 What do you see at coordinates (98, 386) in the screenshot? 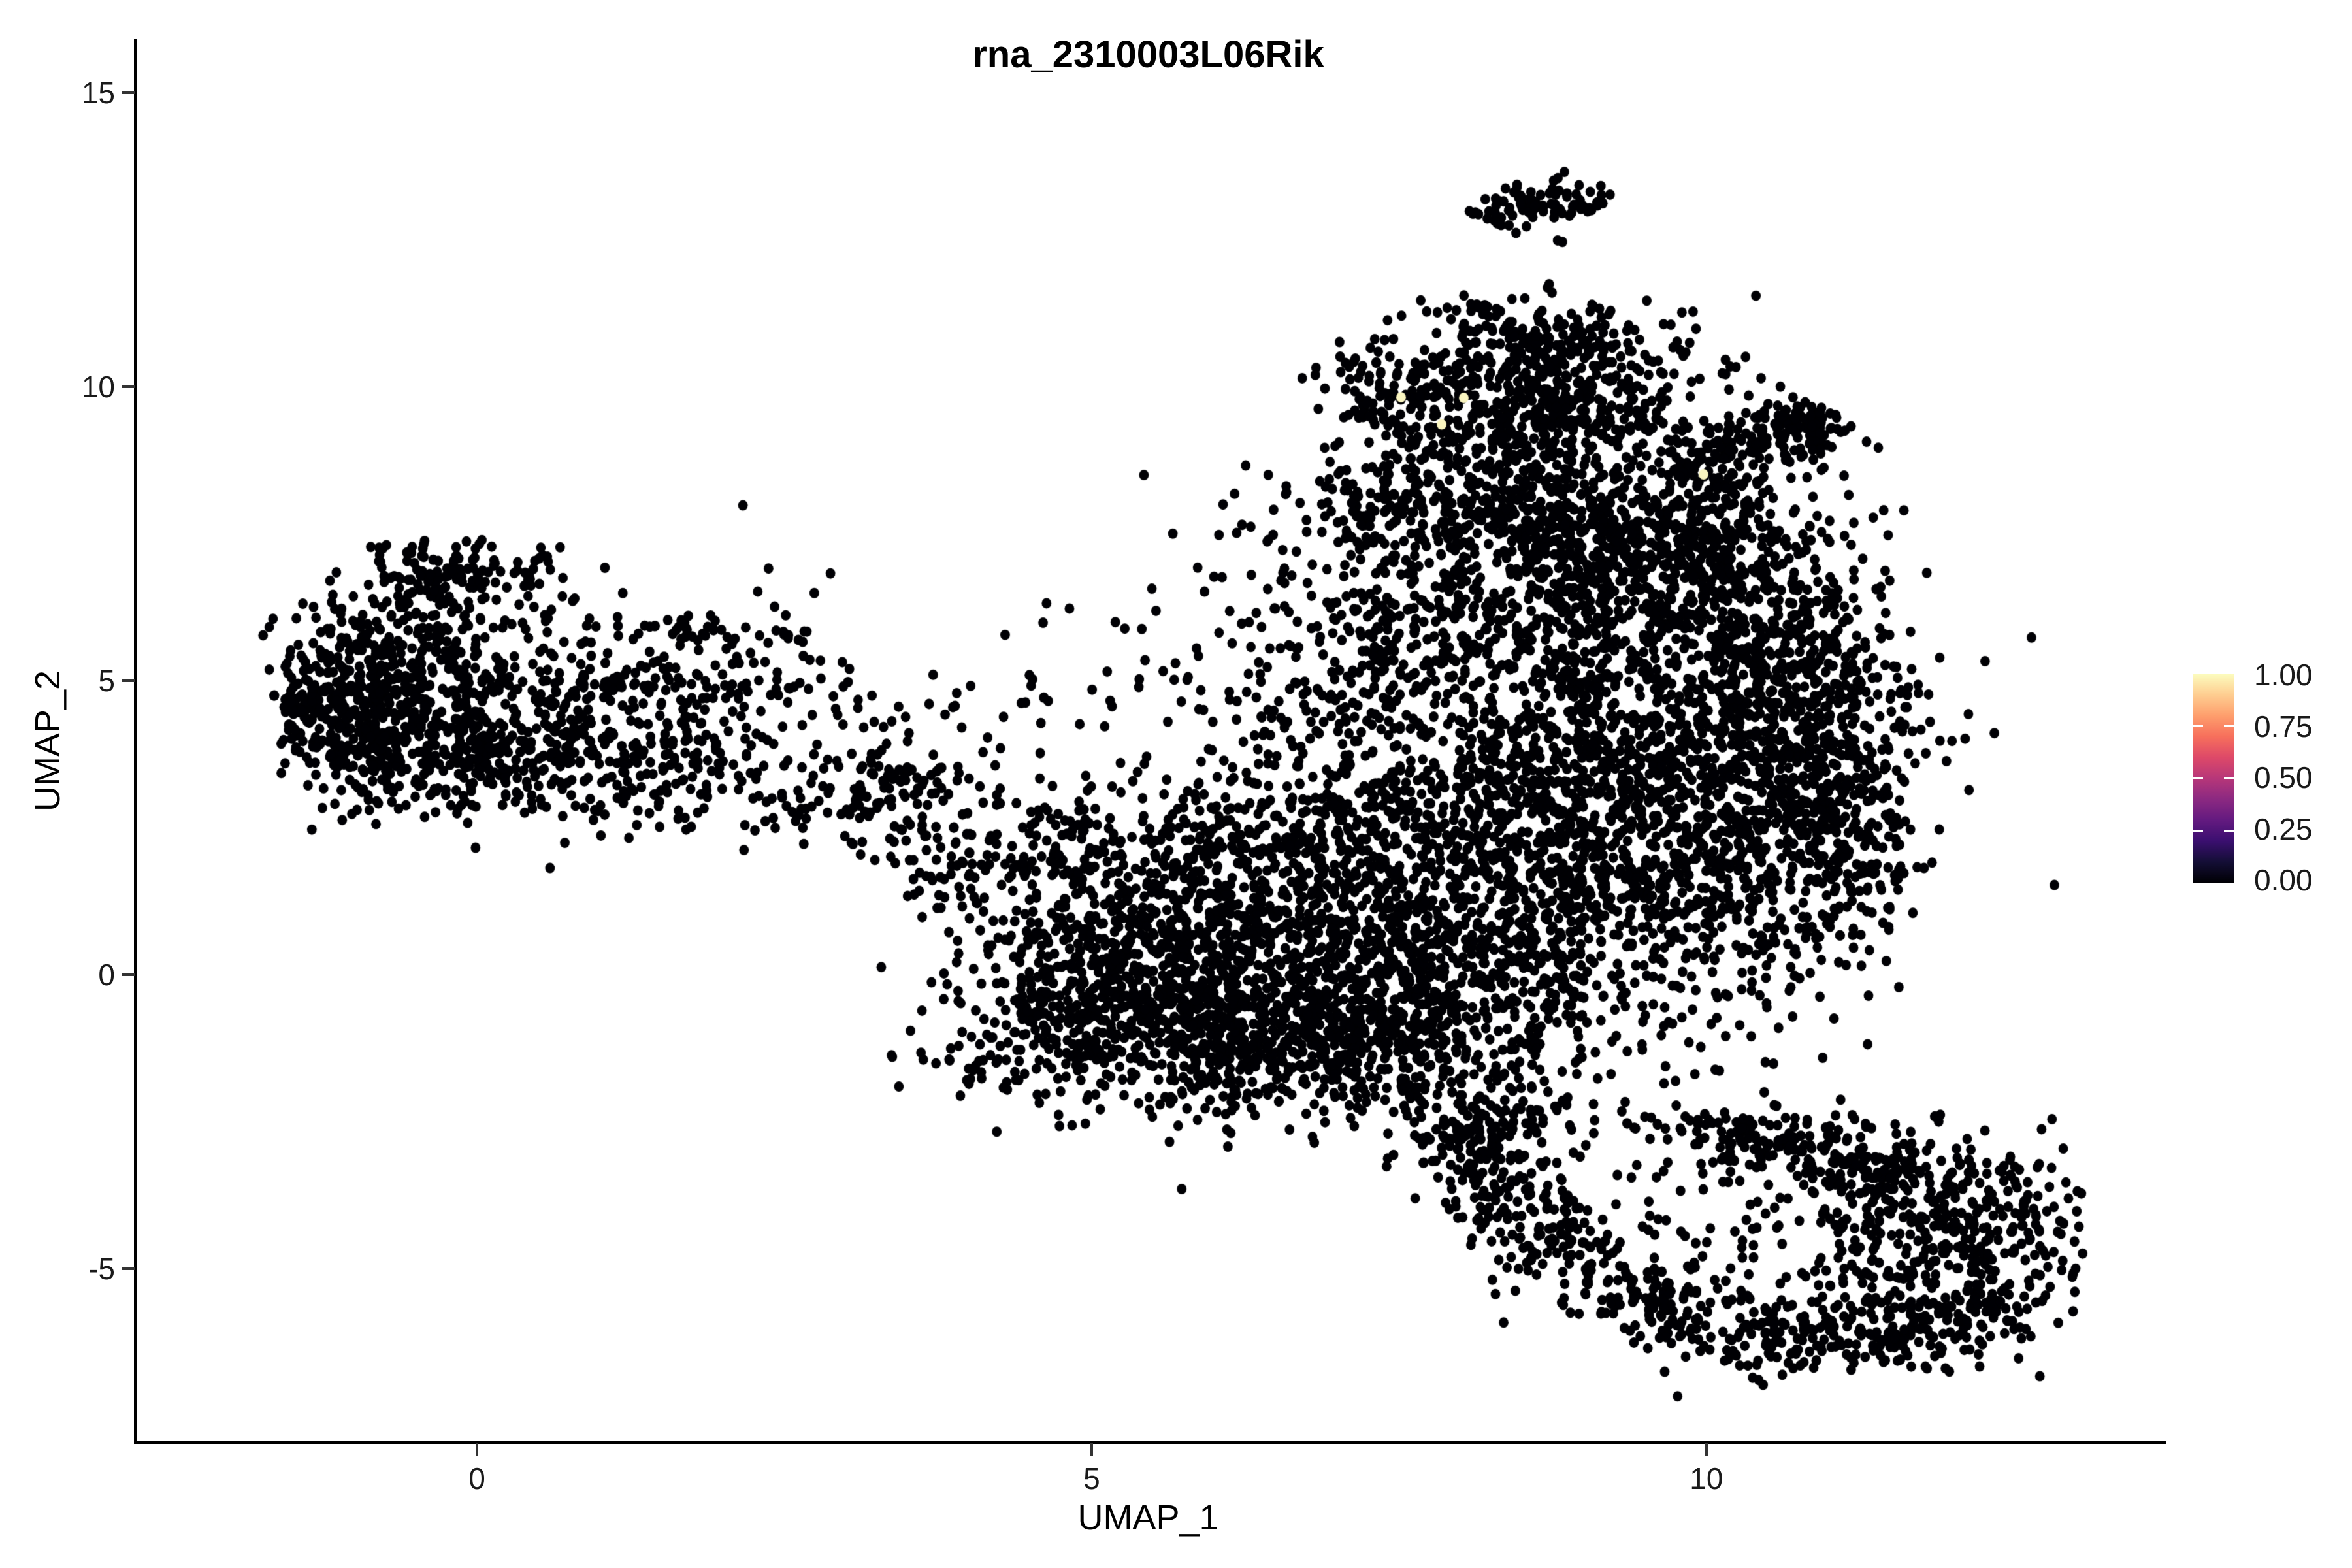
I see `y-tick-label: 10` at bounding box center [98, 386].